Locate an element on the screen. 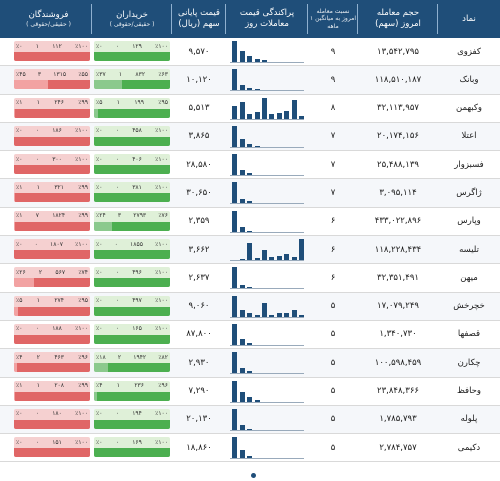  symbol-name: وکبهمن is located at coordinates (469, 108).